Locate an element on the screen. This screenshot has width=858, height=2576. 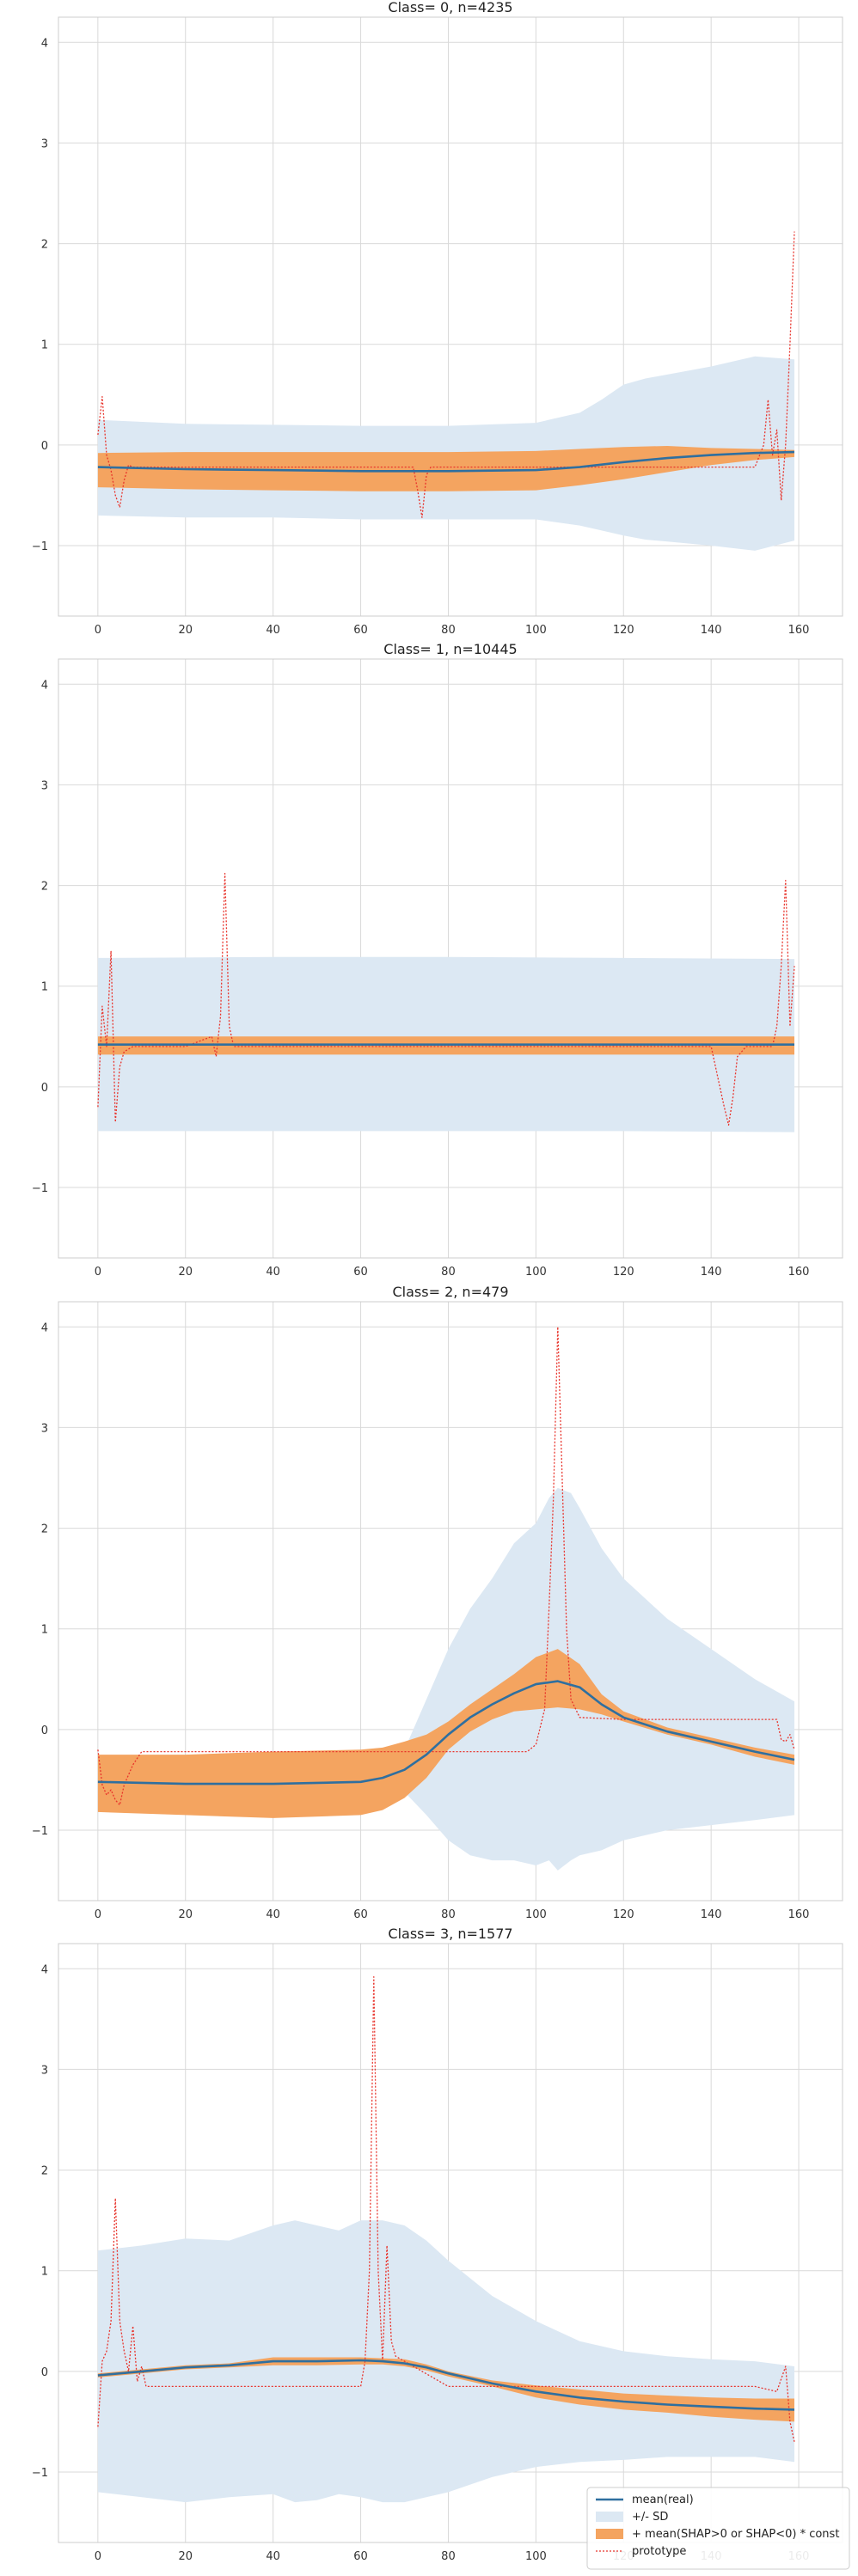
panel-title: Class= 3, n=1577 is located at coordinates (450, 1934).